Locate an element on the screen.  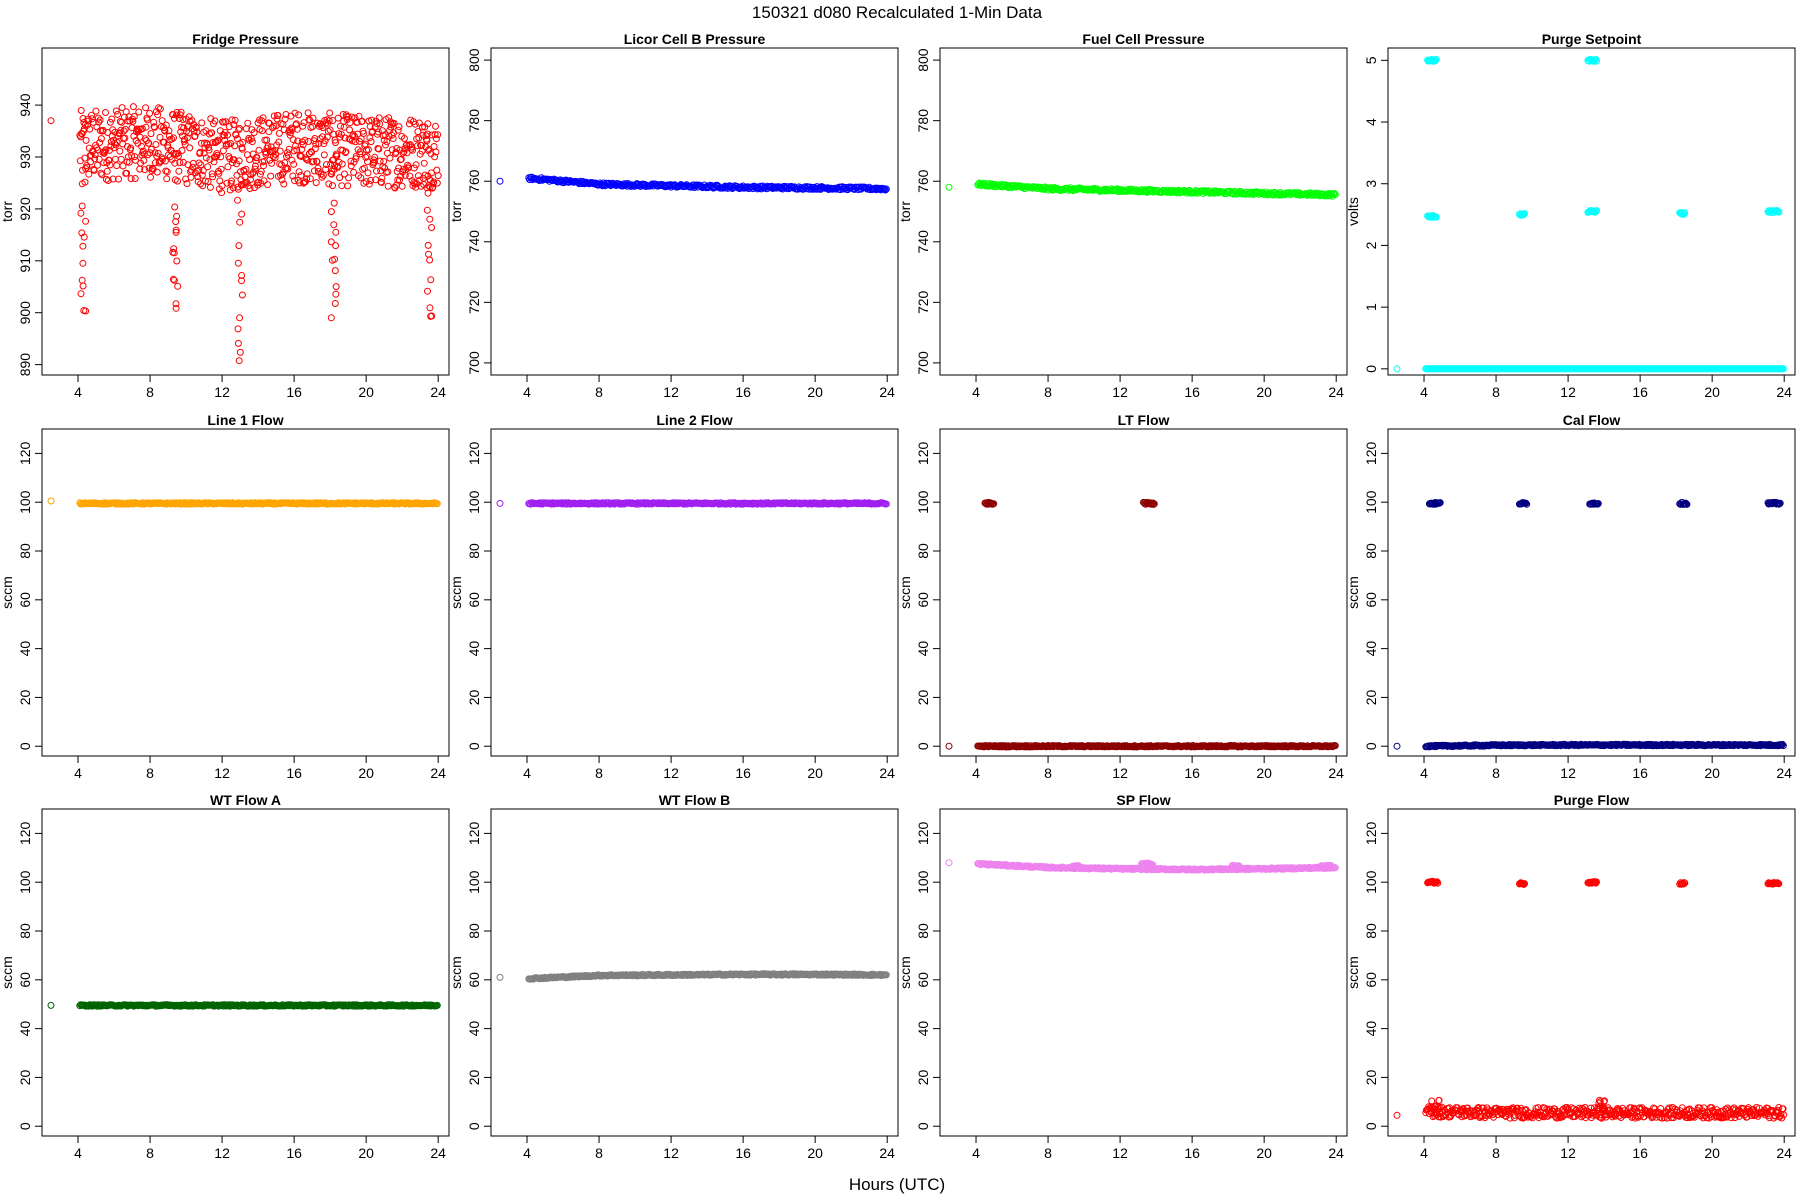
y-tick-label: 20 is located at coordinates (923, 1077).